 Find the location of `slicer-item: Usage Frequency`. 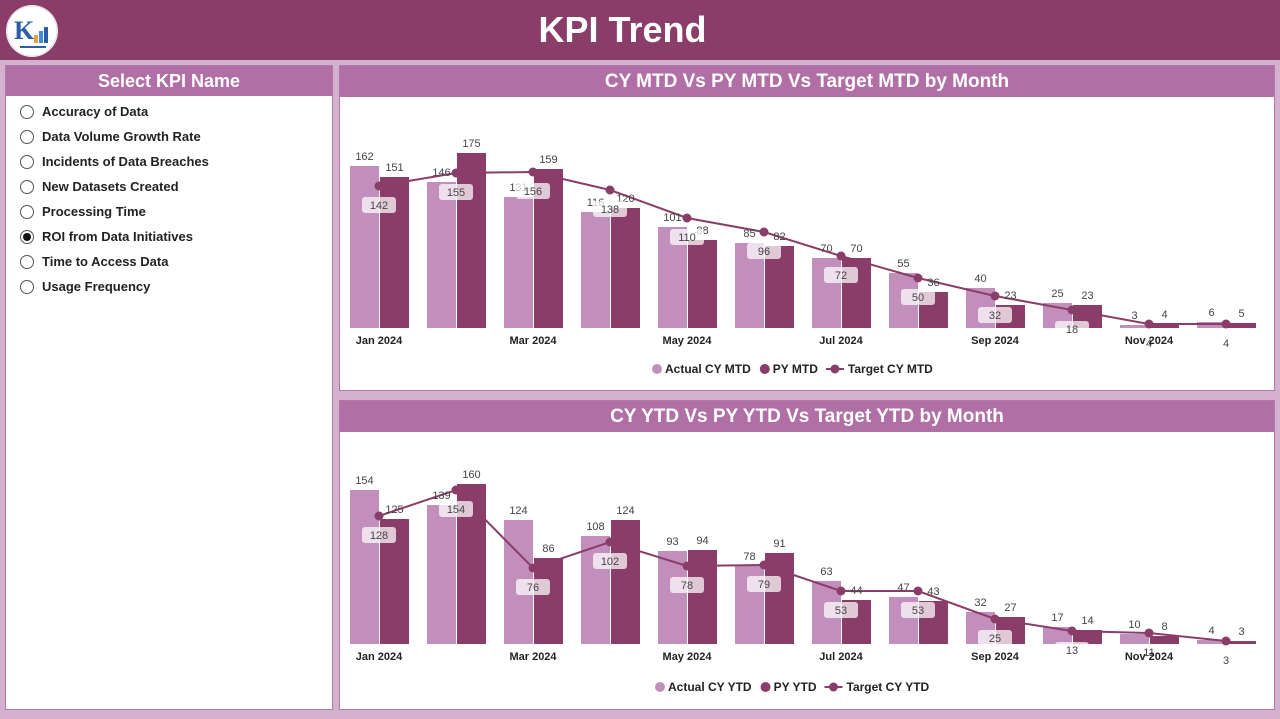

slicer-item: Usage Frequency is located at coordinates (169, 286).